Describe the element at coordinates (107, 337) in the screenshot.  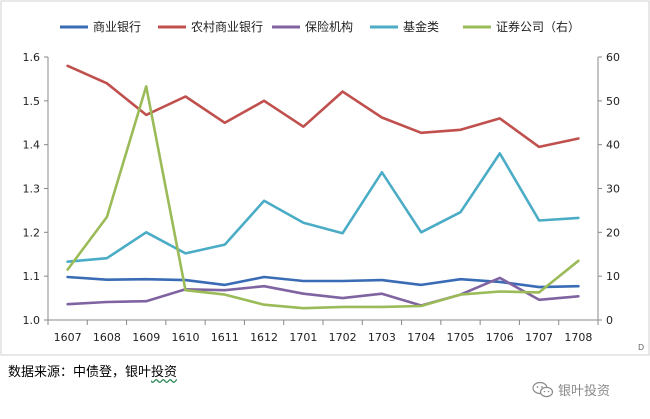
I see `x-tick-label: 1608` at that location.